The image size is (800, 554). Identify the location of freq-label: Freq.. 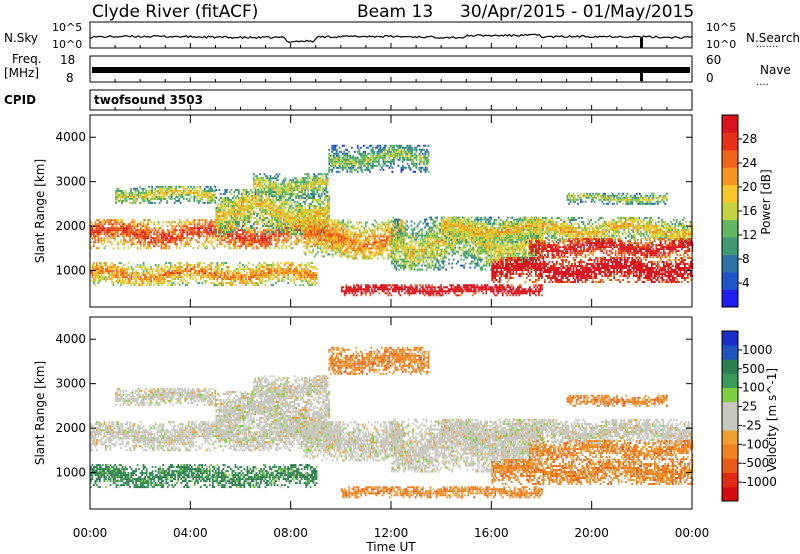
(27, 59).